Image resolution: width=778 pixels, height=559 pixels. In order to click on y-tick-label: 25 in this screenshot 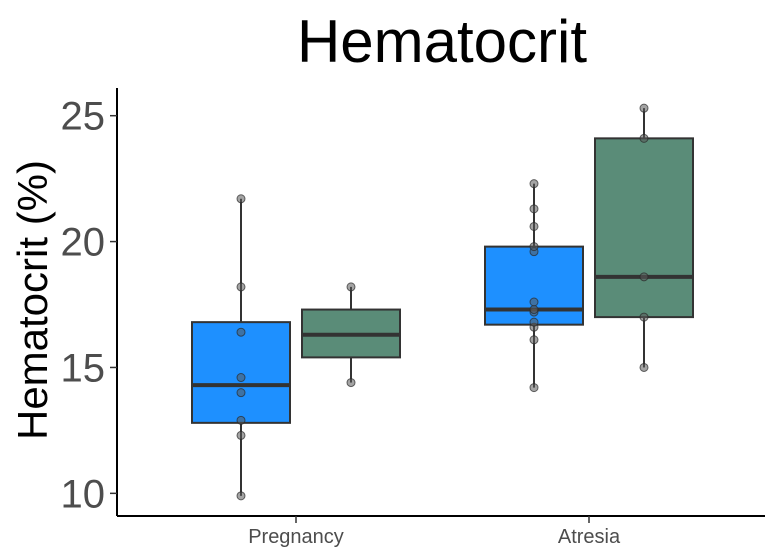, I will do `click(83, 117)`.